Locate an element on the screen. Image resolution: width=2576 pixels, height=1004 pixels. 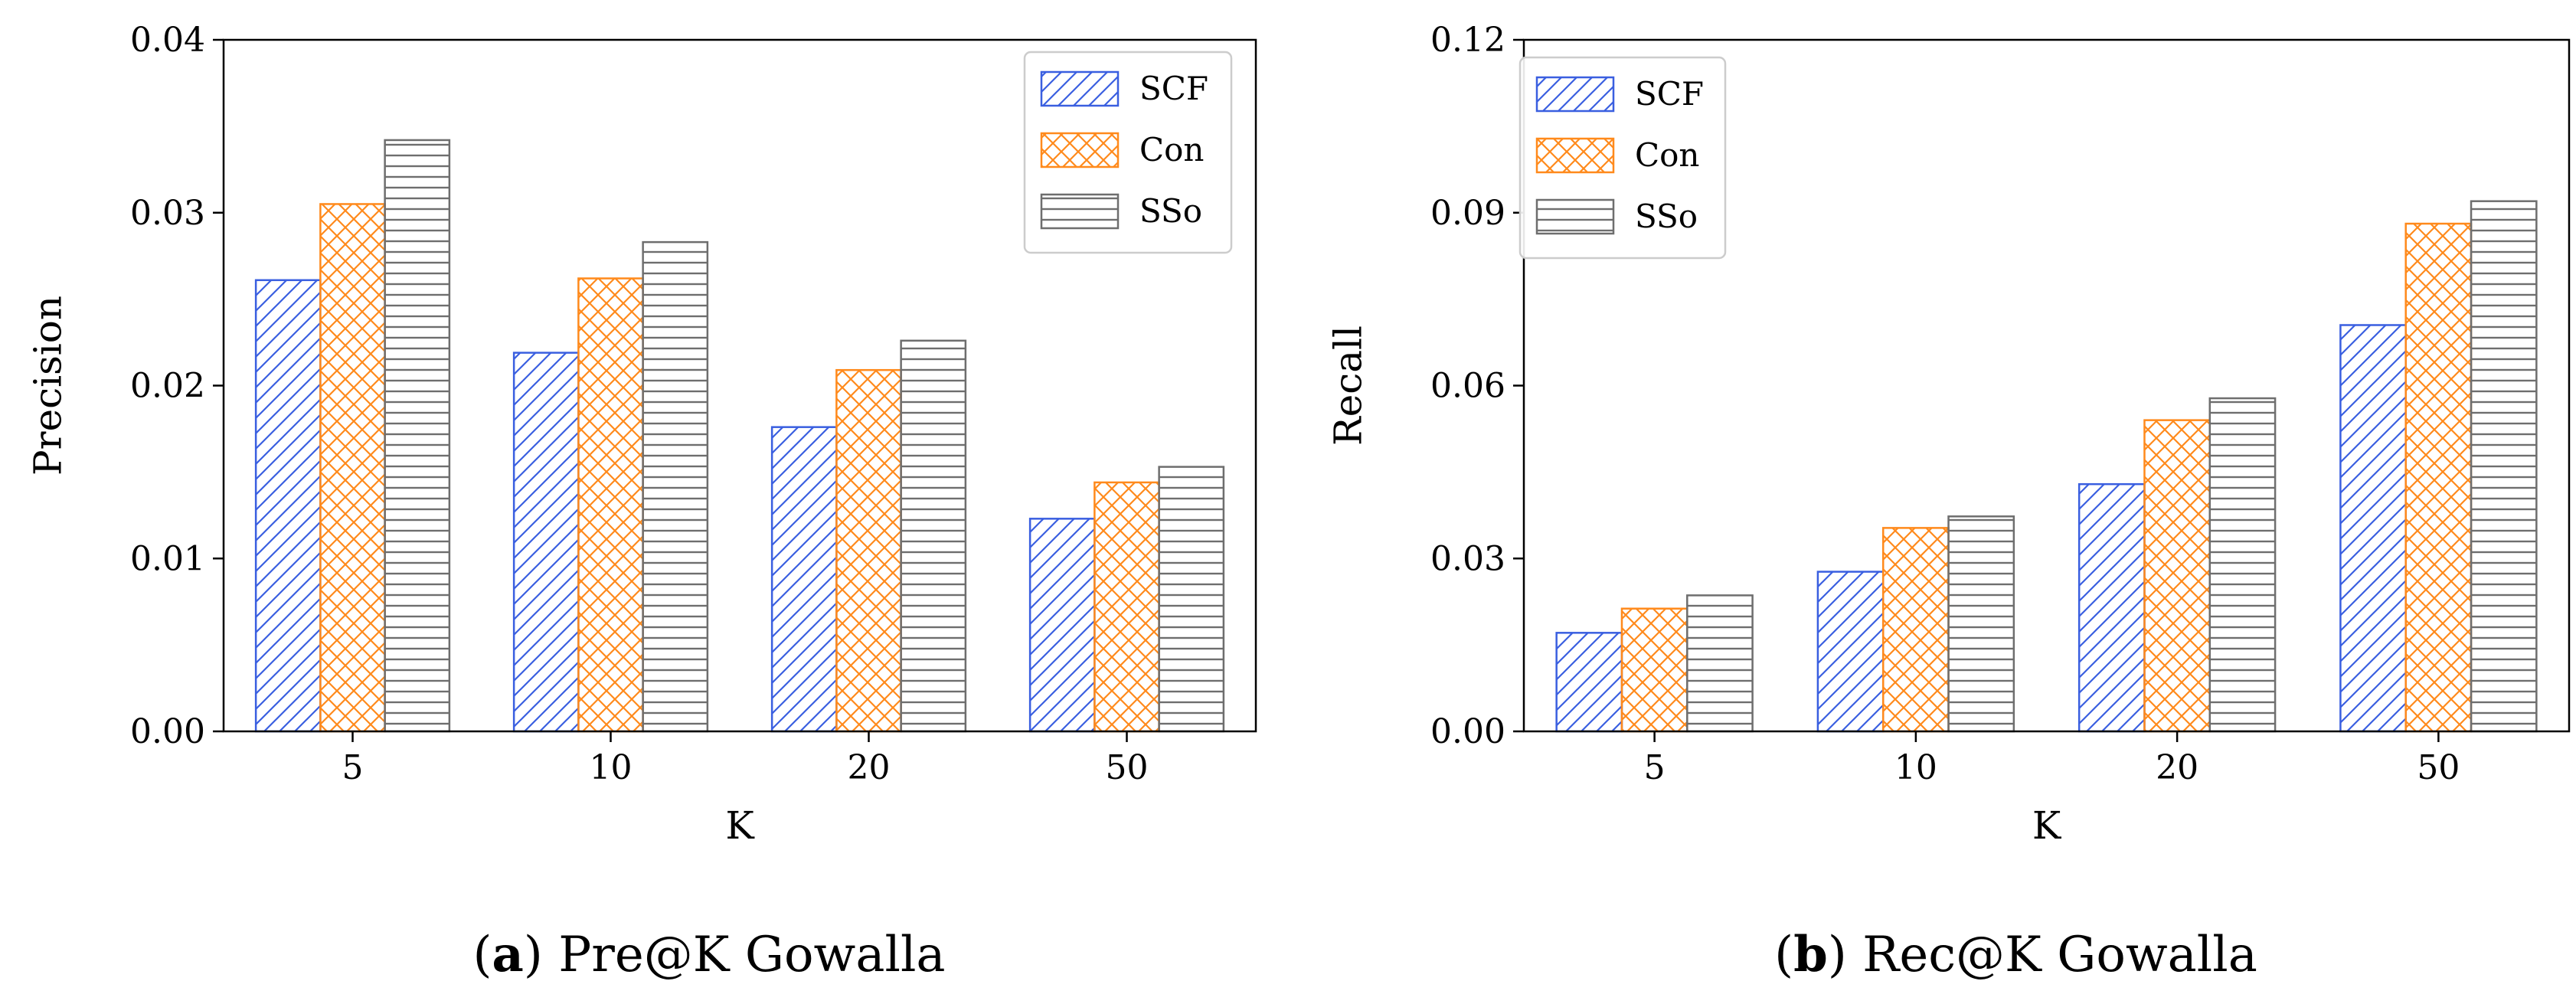
recall-y-tick-label: 0.00 is located at coordinates (1467, 731).